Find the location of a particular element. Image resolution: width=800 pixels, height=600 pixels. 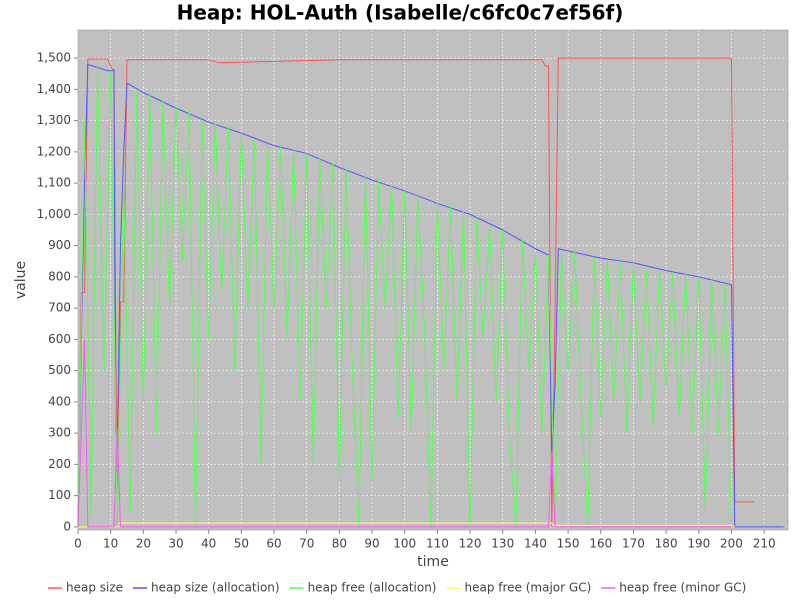

x-tick-label: 70 is located at coordinates (306, 544).